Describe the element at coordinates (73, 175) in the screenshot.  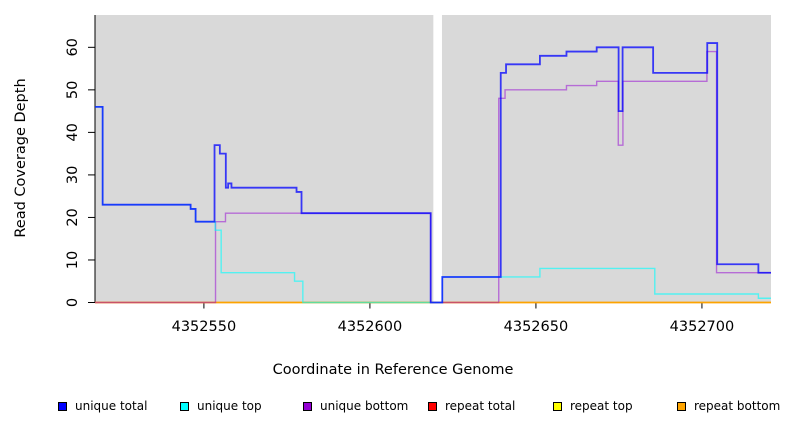
I see `y-tick-label: 30` at that location.